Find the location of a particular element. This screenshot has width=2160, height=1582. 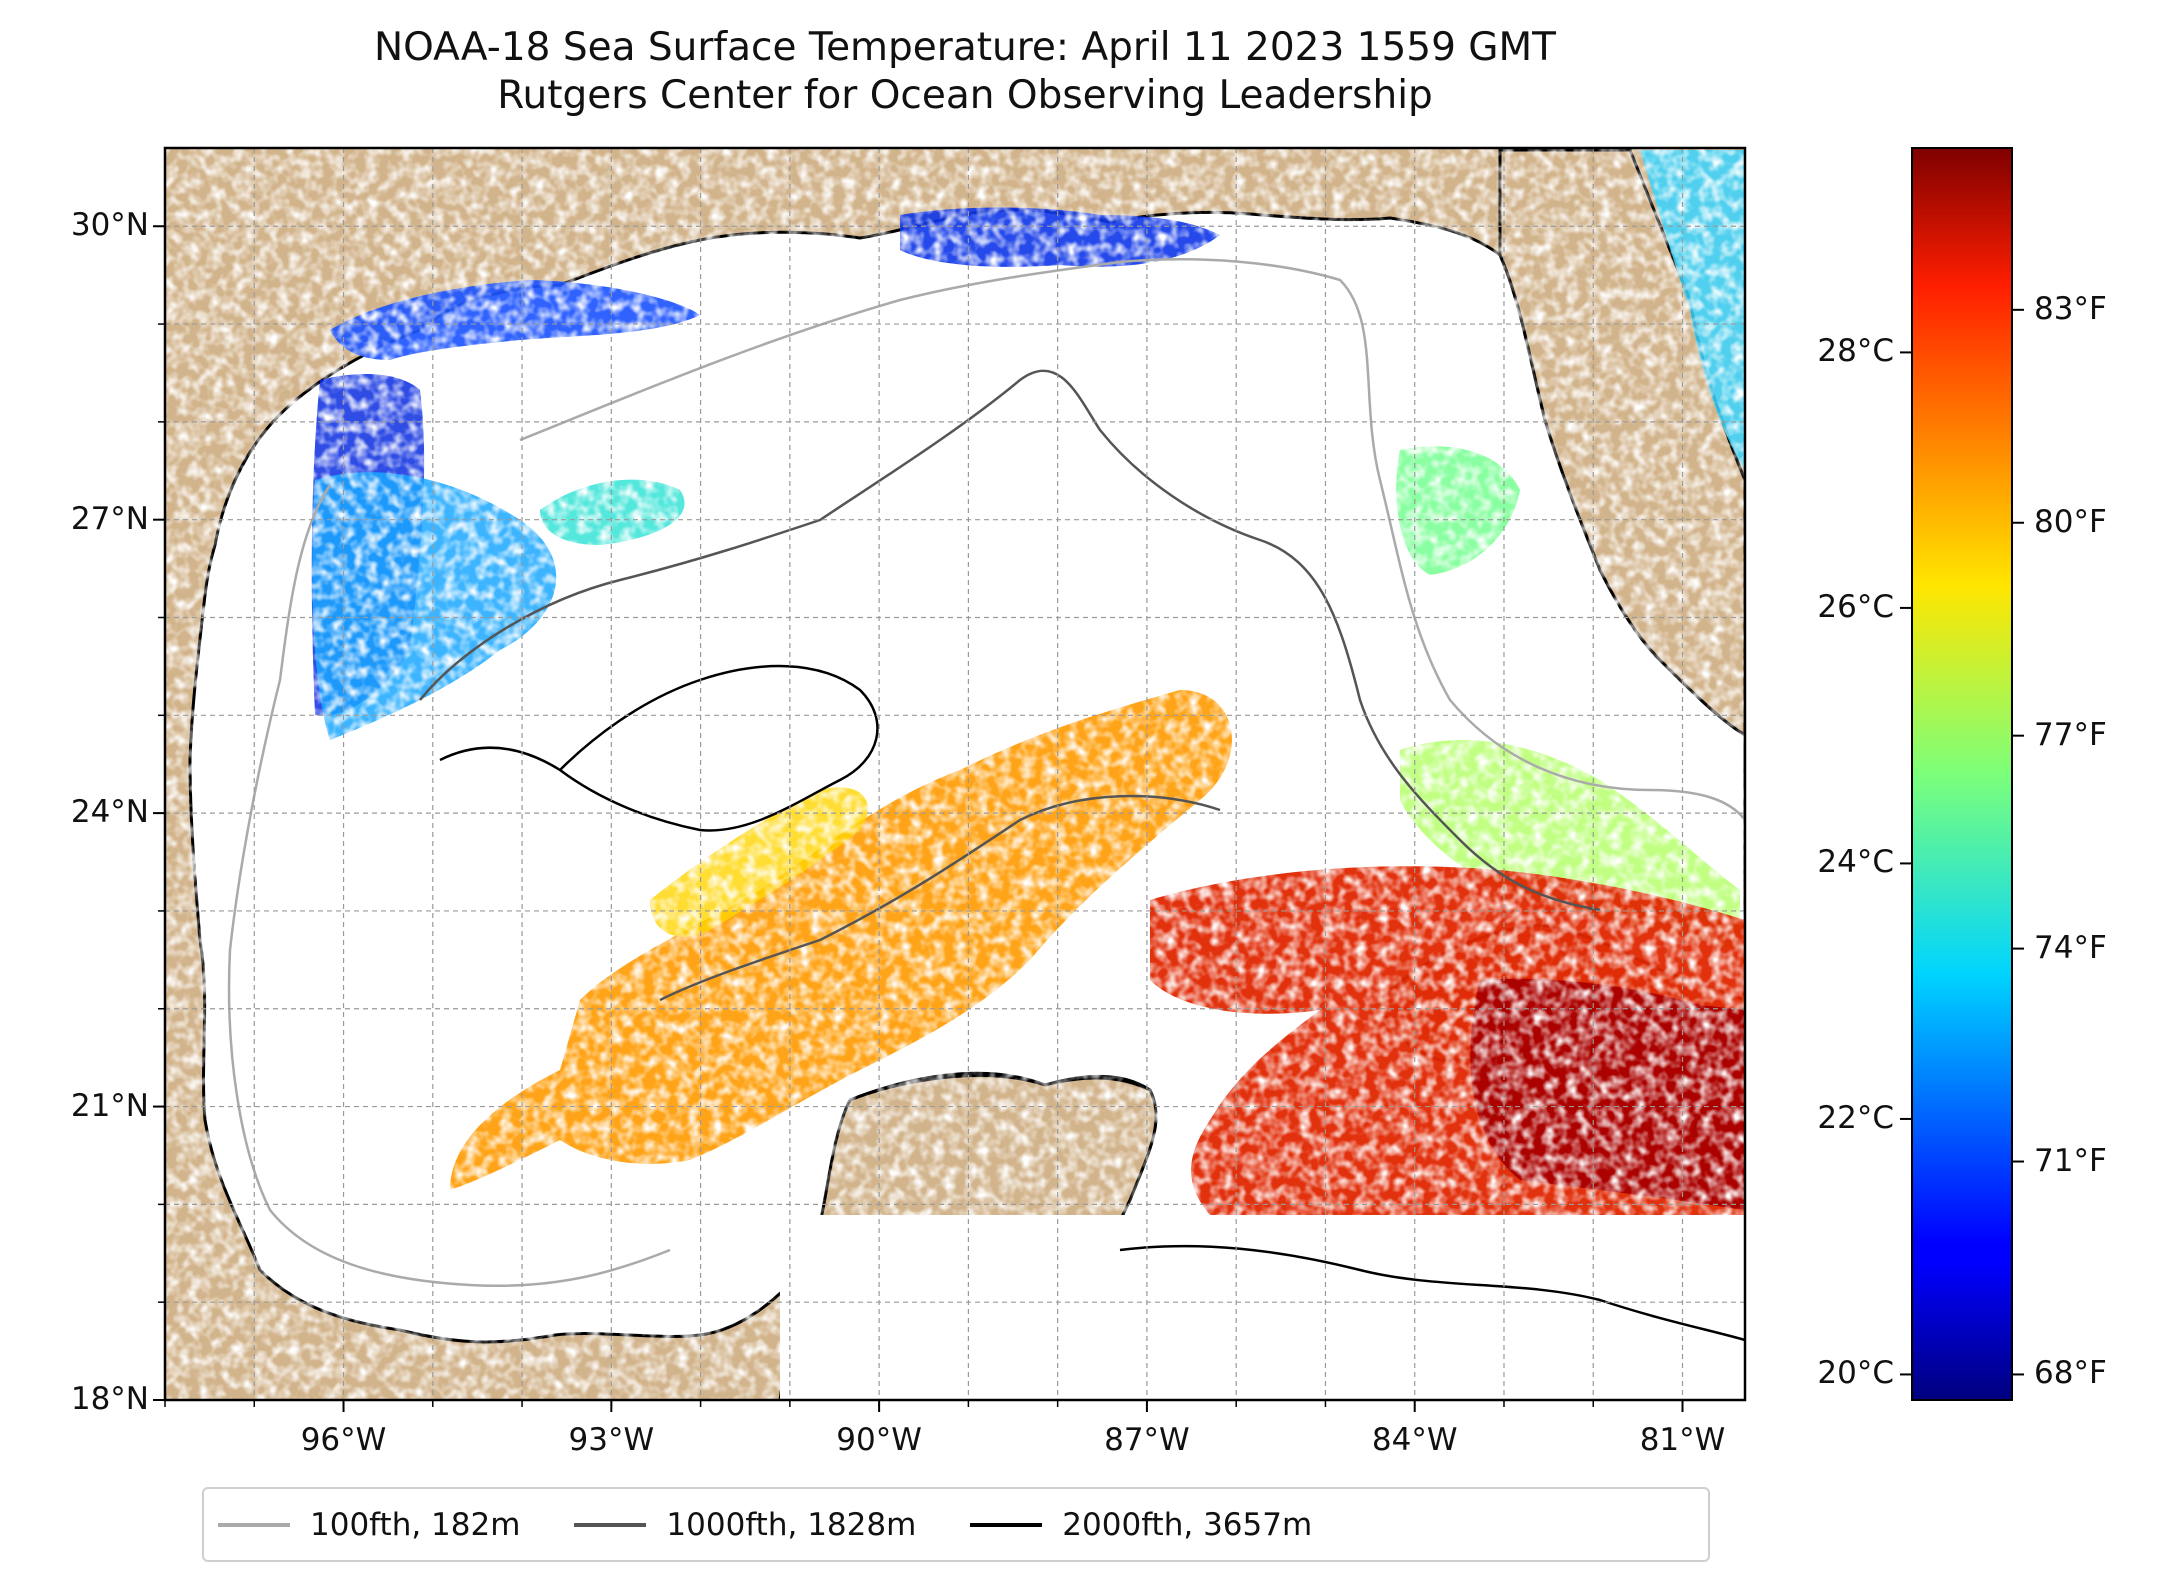

celsius-tick-label: 24°C is located at coordinates (1855, 862).